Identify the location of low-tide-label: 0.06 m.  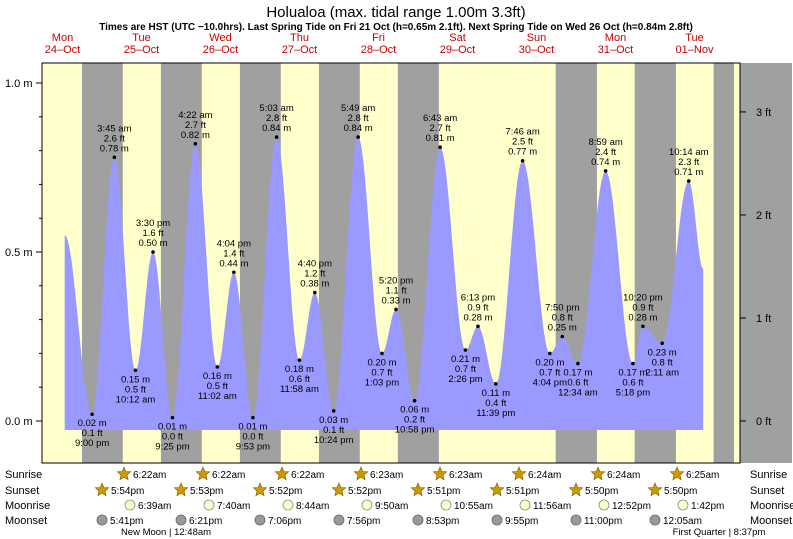
(414, 410).